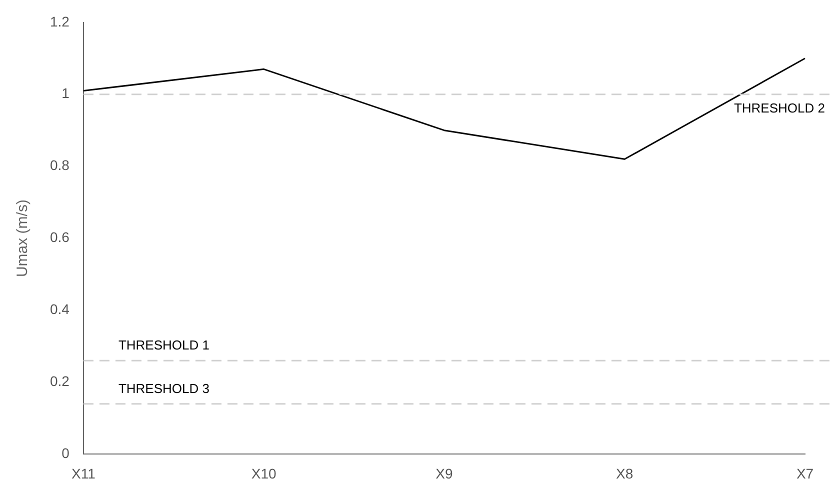 Image resolution: width=835 pixels, height=500 pixels. Describe the element at coordinates (60, 237) in the screenshot. I see `y-tick-label: 0.6` at that location.